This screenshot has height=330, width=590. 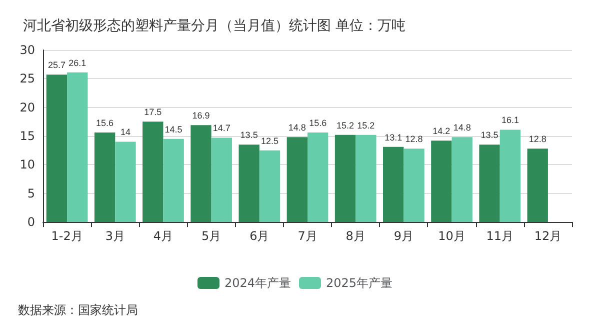 What do you see at coordinates (359, 283) in the screenshot?
I see `legend-label: 2025年产量` at bounding box center [359, 283].